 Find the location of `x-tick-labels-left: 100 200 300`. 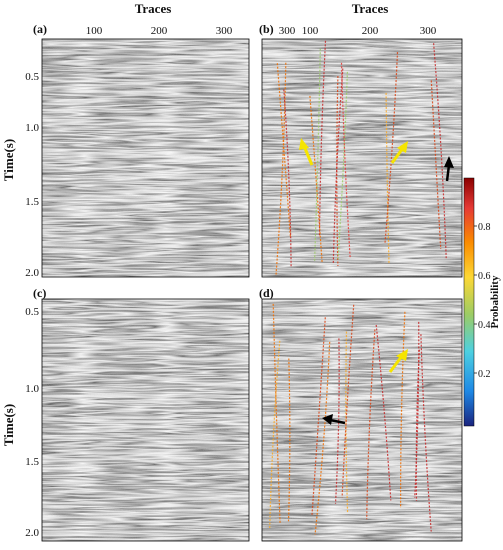

x-tick-labels-left: 100 200 300 is located at coordinates (159, 31).